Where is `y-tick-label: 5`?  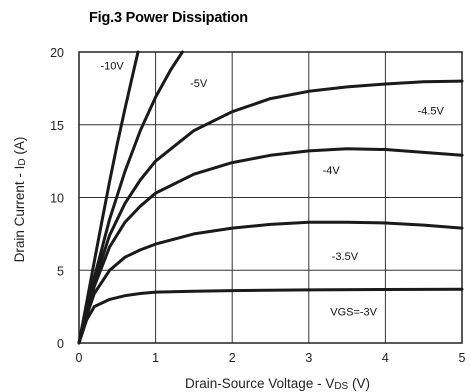 y-tick-label: 5 is located at coordinates (60, 271).